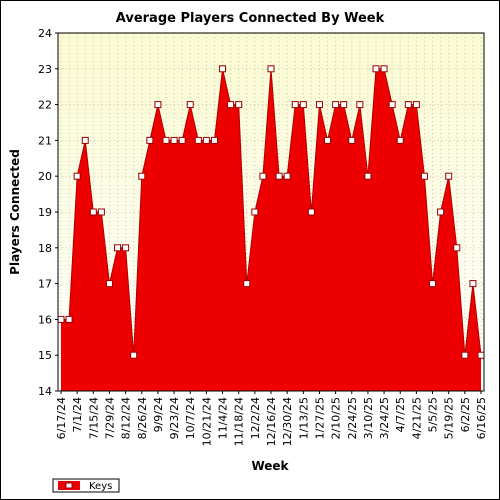 The height and width of the screenshot is (500, 500). I want to click on chart-title: Average Players Connected By Week, so click(250, 18).